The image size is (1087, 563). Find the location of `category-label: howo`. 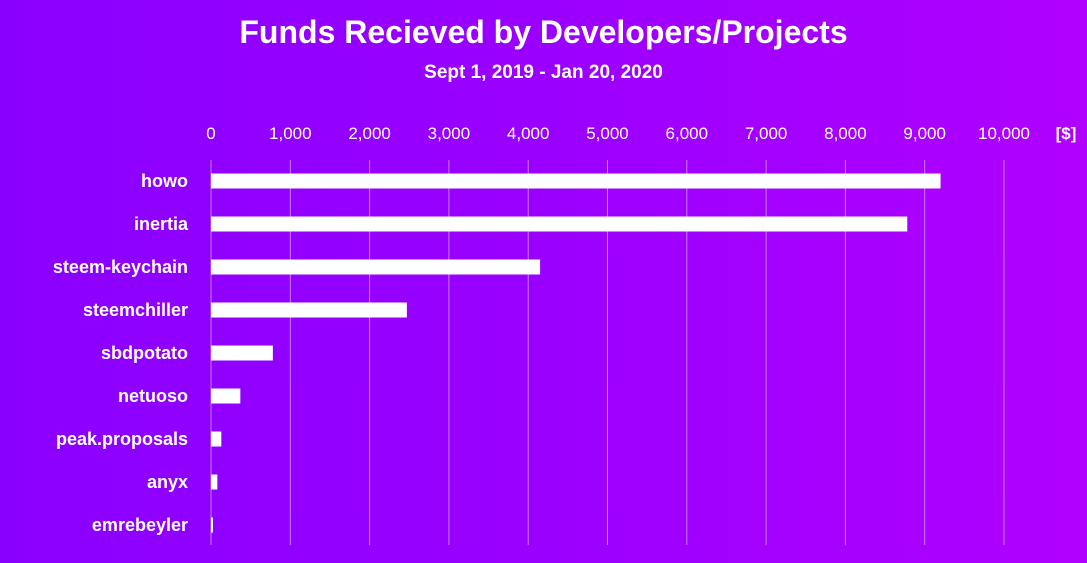

category-label: howo is located at coordinates (164, 181).